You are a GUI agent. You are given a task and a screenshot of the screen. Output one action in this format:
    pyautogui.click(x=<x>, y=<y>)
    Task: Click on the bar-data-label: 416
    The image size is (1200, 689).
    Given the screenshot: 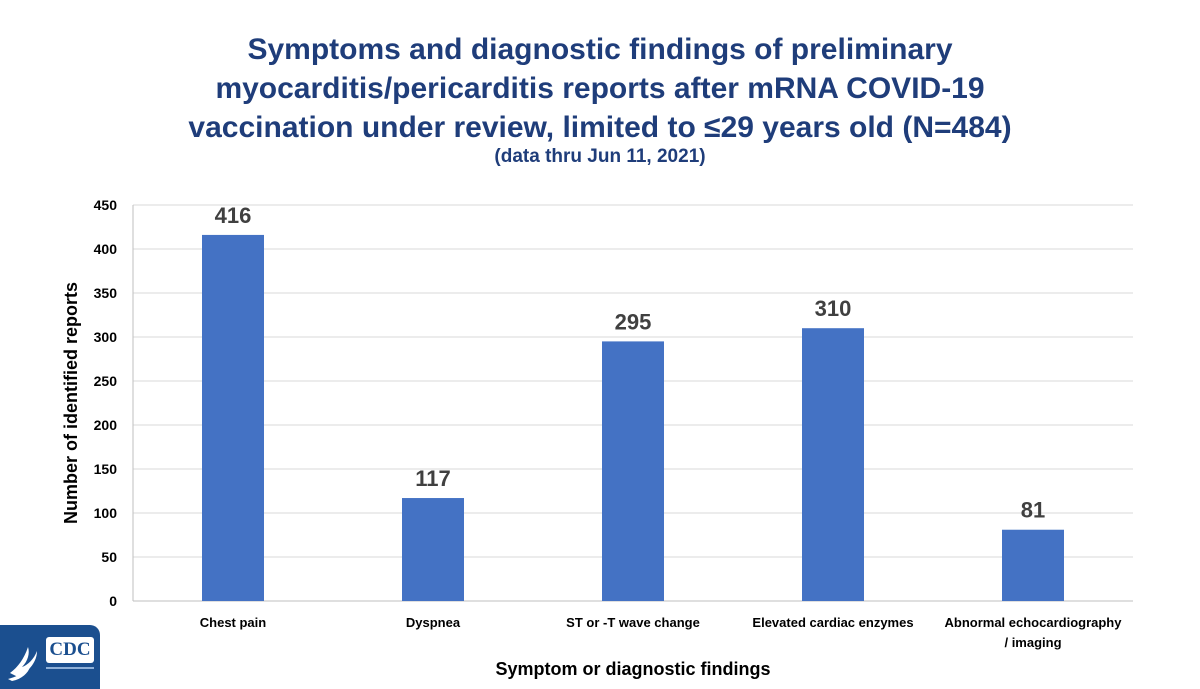 What is the action you would take?
    pyautogui.click(x=233, y=215)
    